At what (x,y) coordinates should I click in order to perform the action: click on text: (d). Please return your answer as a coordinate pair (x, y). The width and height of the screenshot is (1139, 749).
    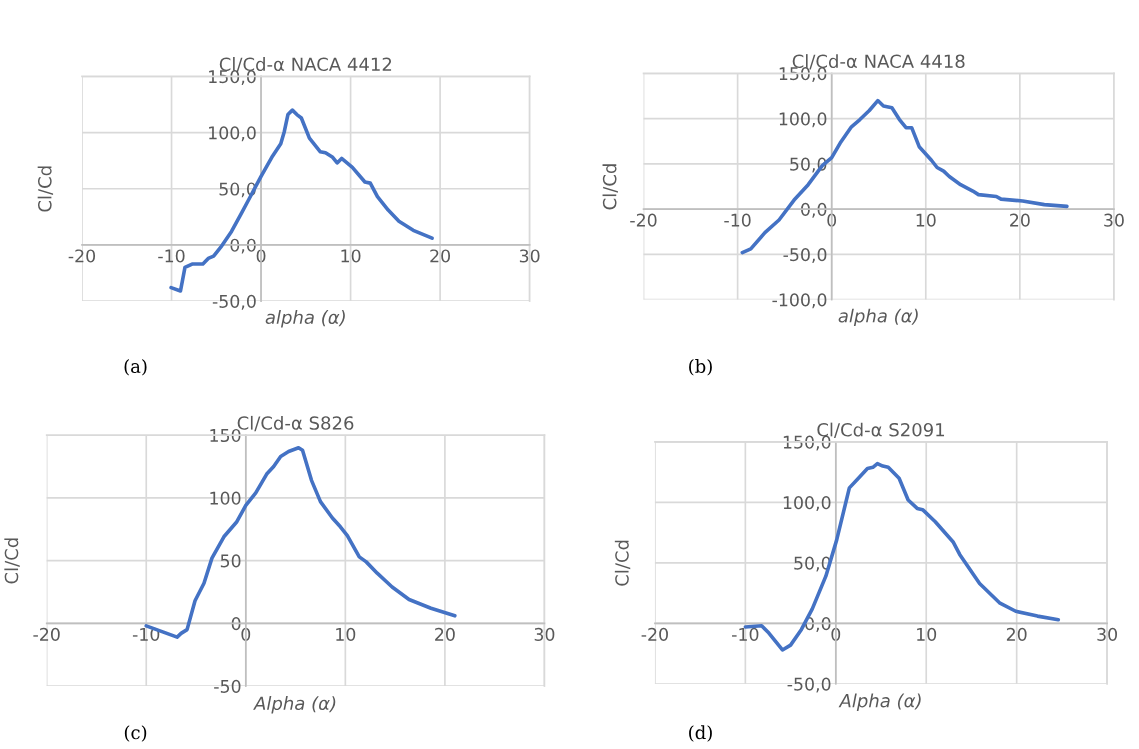
    Looking at the image, I should click on (700, 733).